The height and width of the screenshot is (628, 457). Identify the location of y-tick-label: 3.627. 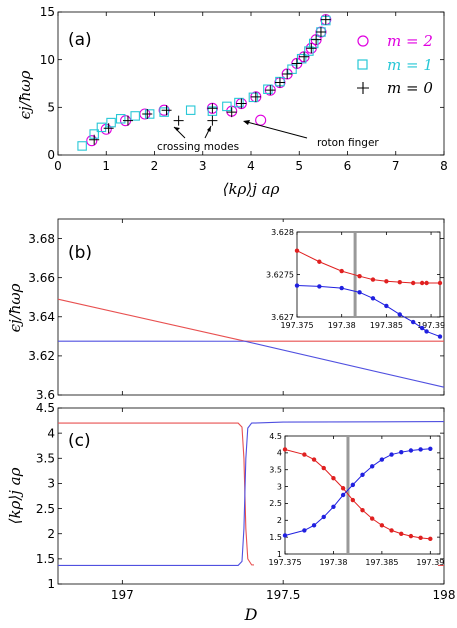
(282, 317).